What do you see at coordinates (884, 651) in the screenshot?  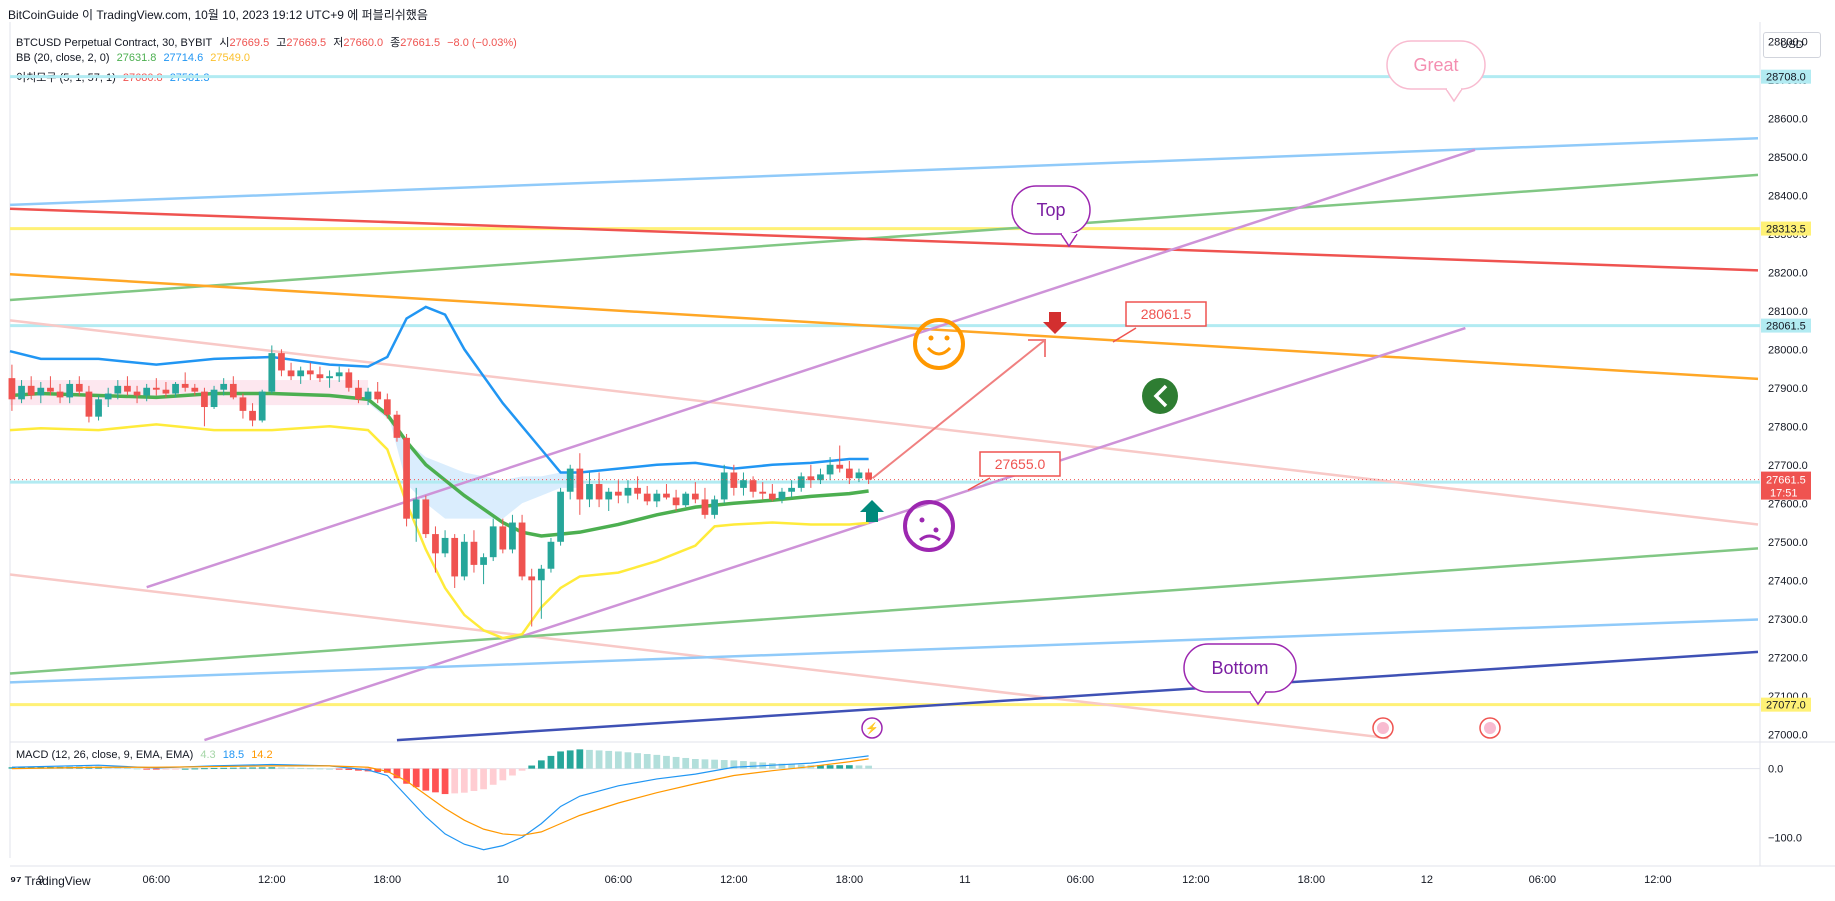 I see `trendline-blue-lower` at bounding box center [884, 651].